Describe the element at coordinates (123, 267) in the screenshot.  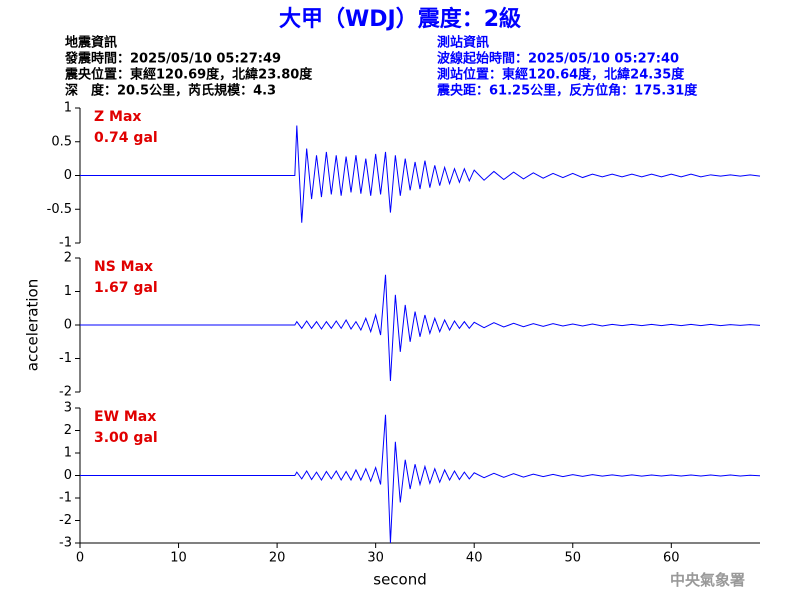
I see `max-label: NS Max` at that location.